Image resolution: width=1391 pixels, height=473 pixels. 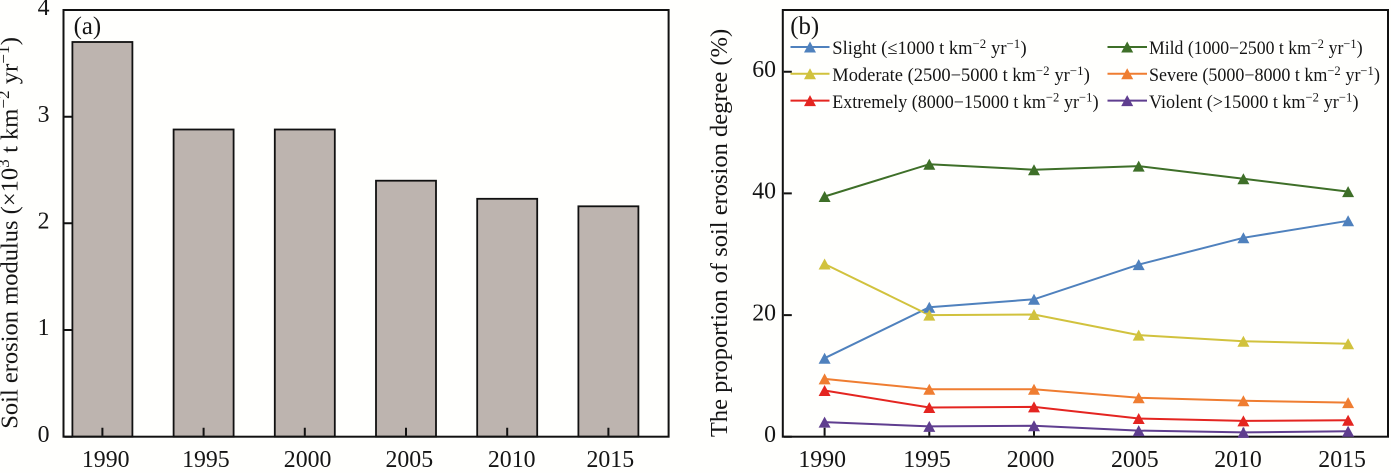 What do you see at coordinates (764, 313) in the screenshot?
I see `svg-text: 20` at bounding box center [764, 313].